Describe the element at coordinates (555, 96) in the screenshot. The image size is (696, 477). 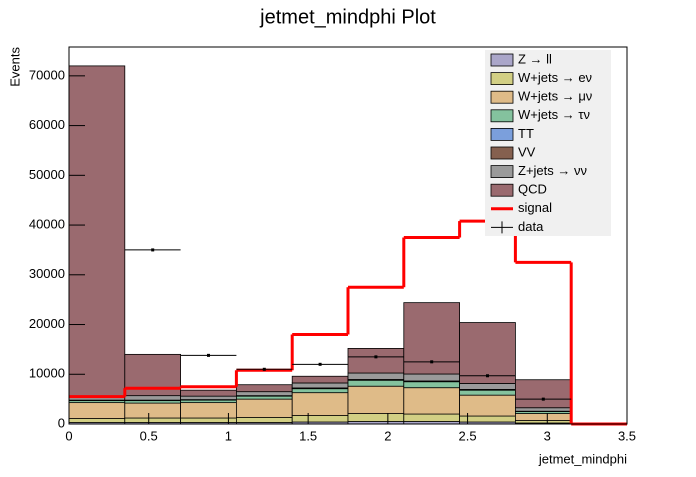
I see `legend-label: W+jets → μν` at that location.